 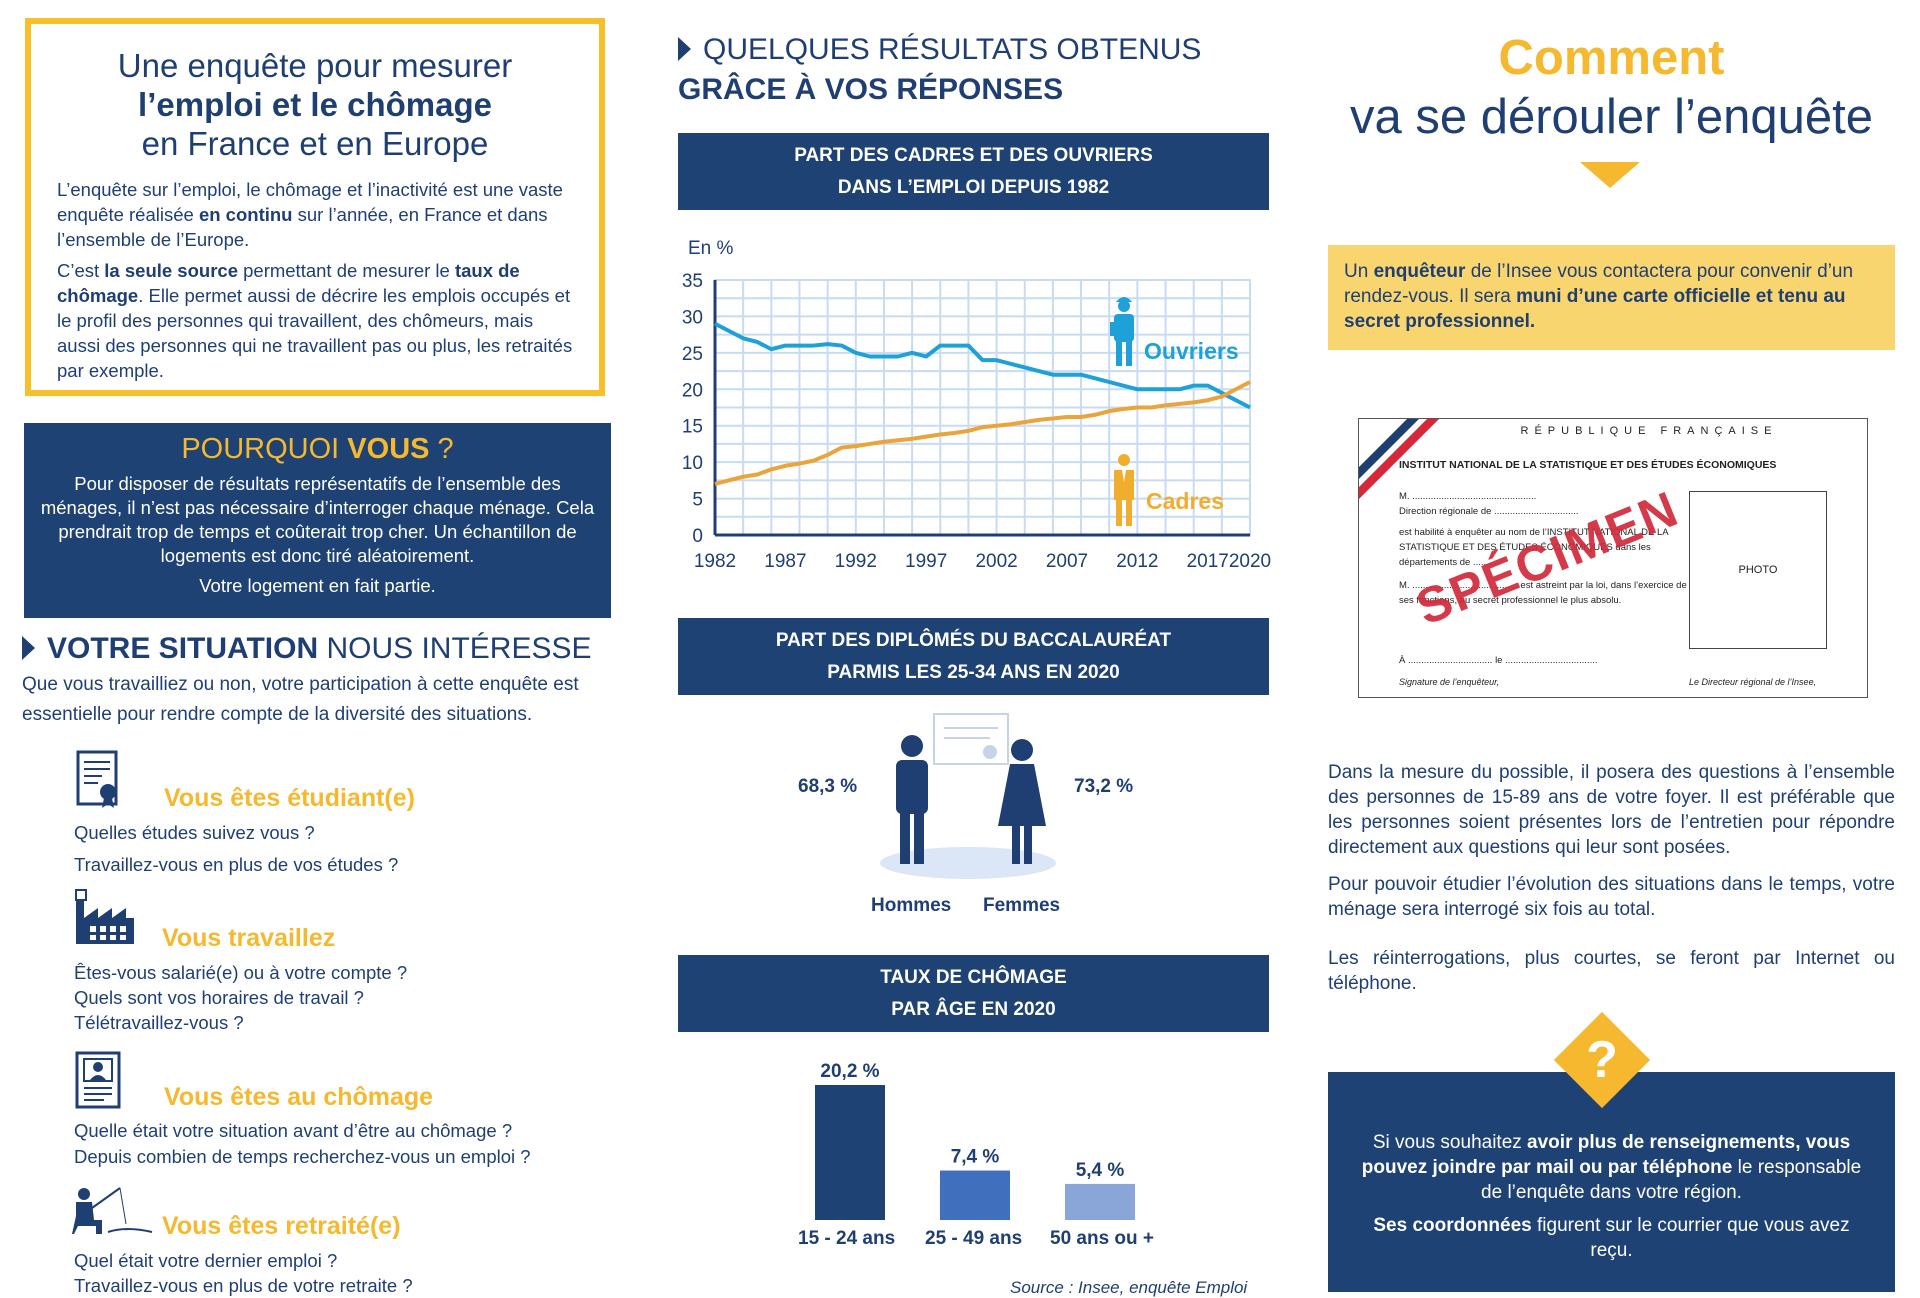 What do you see at coordinates (98, 1082) in the screenshot?
I see `resume-icon` at bounding box center [98, 1082].